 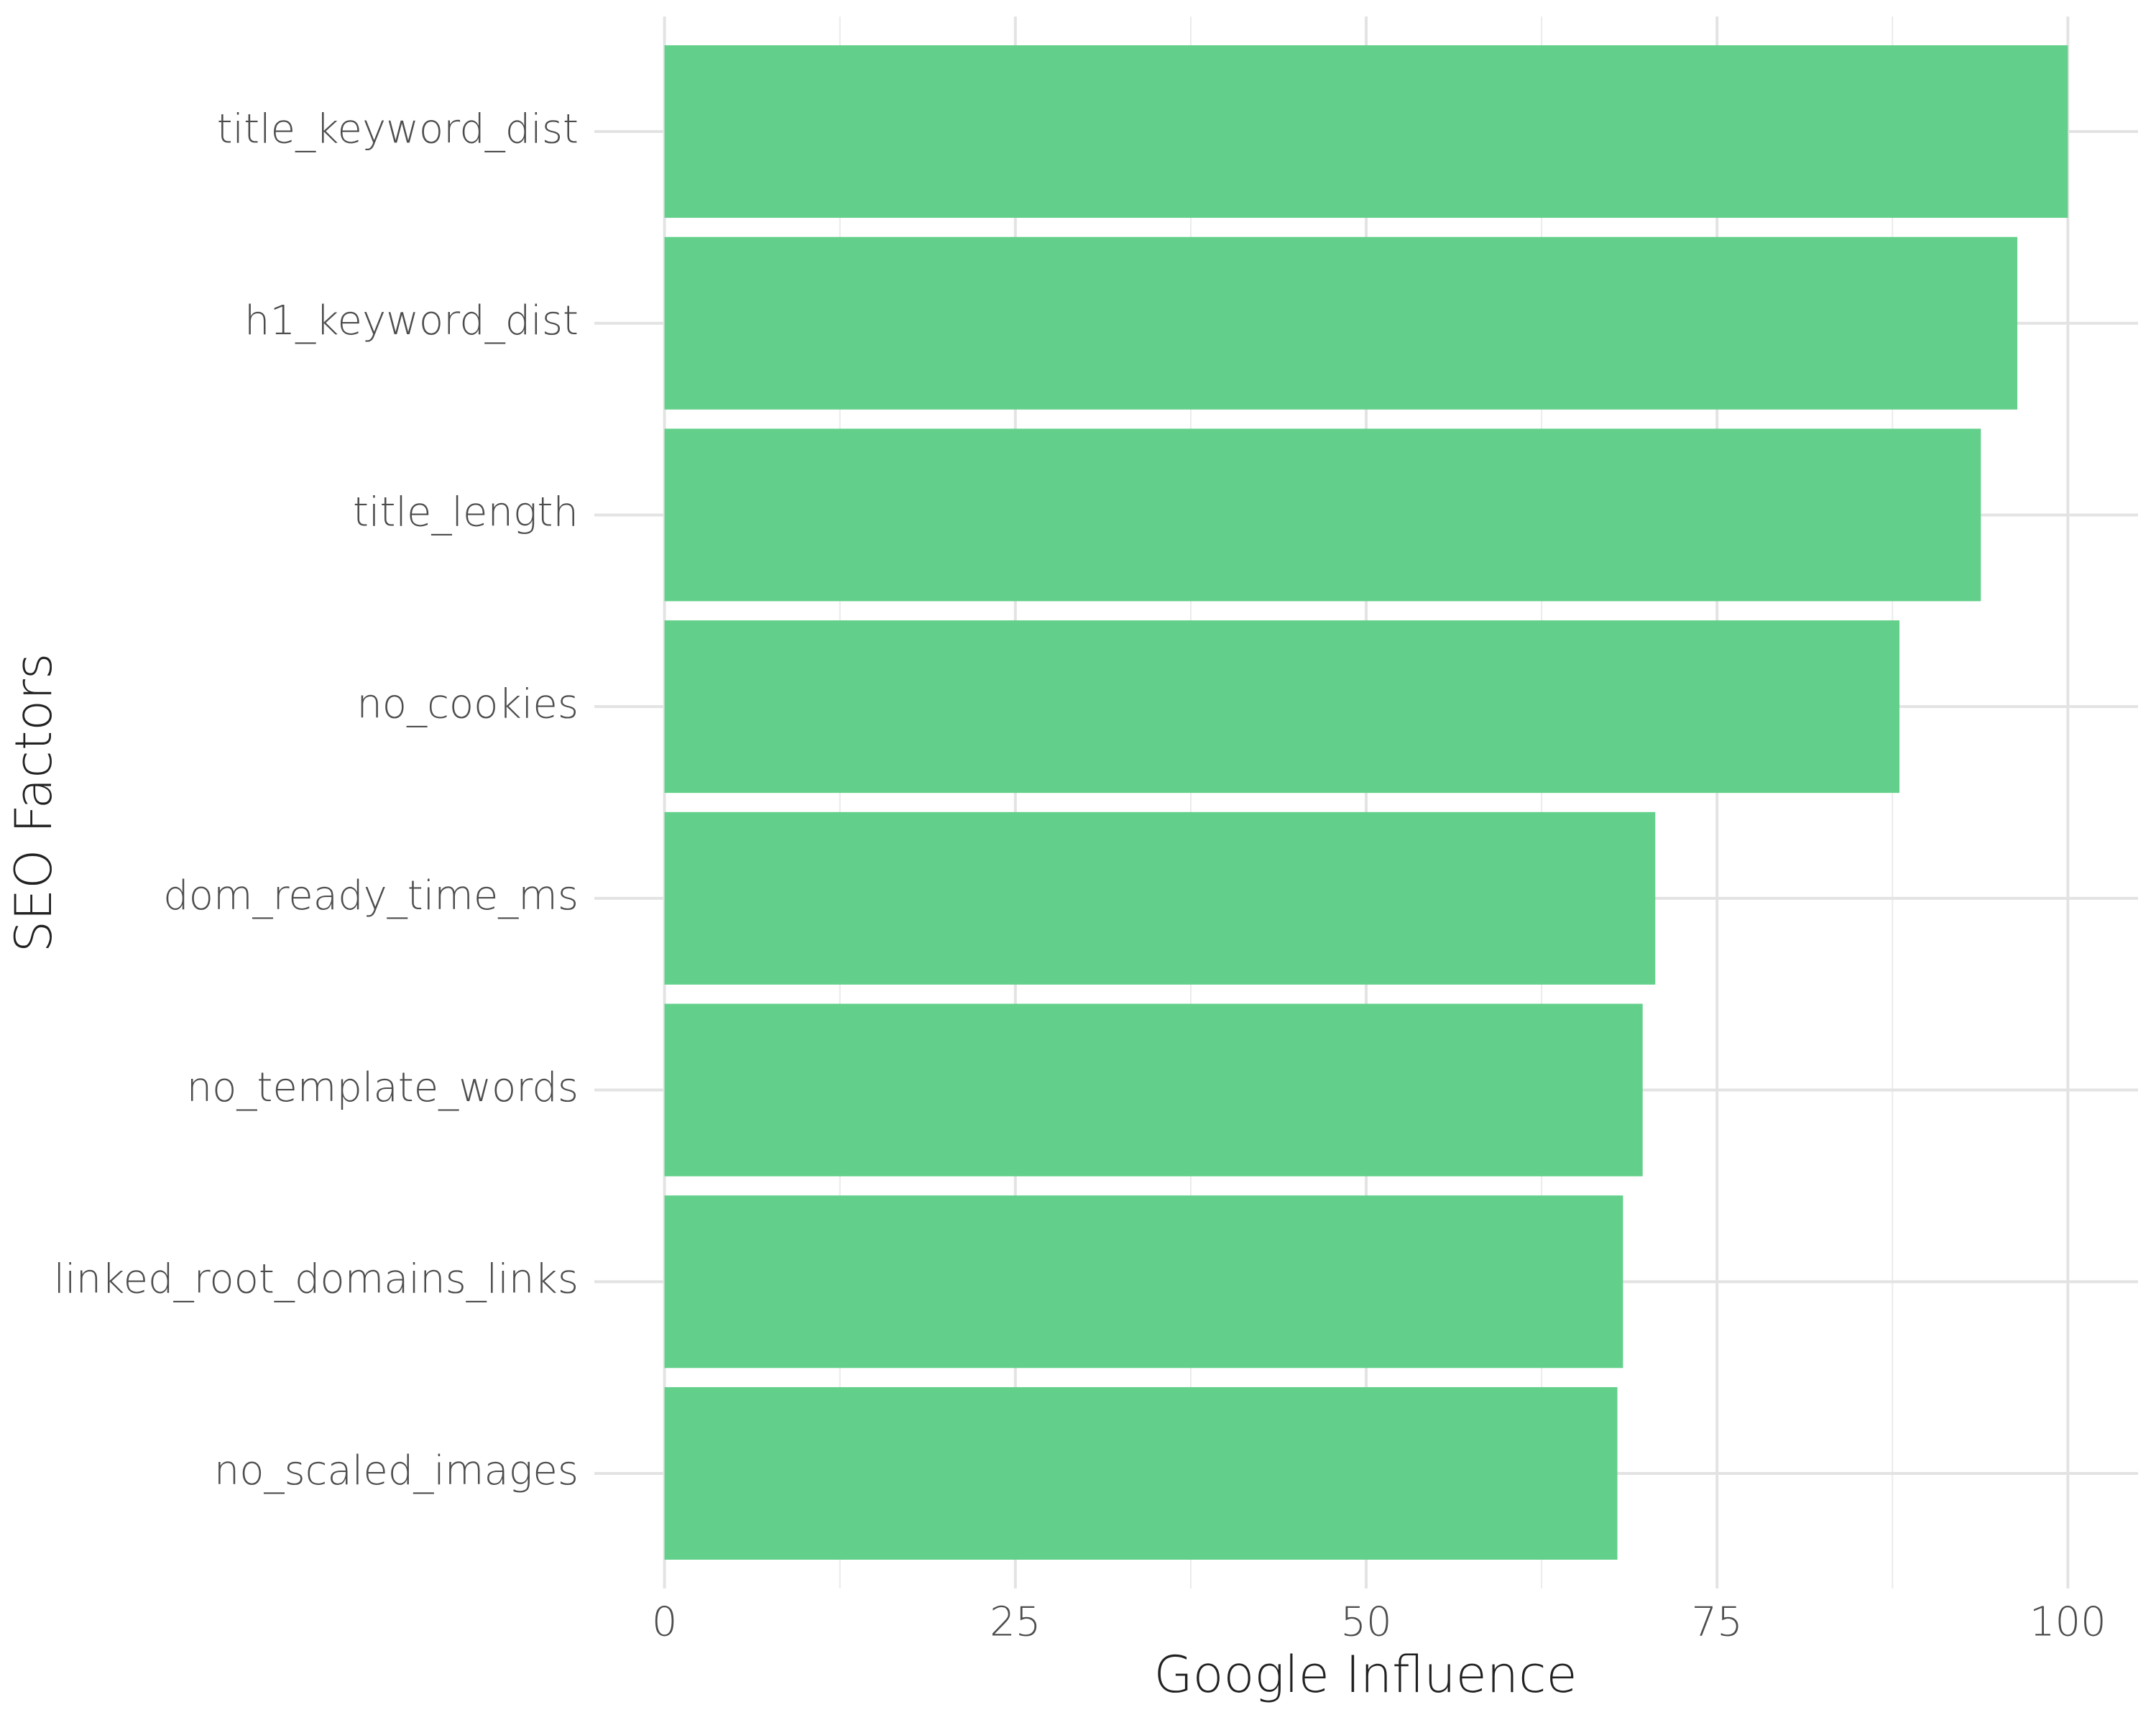 I want to click on x-tick-label: 50, so click(x=1366, y=1621).